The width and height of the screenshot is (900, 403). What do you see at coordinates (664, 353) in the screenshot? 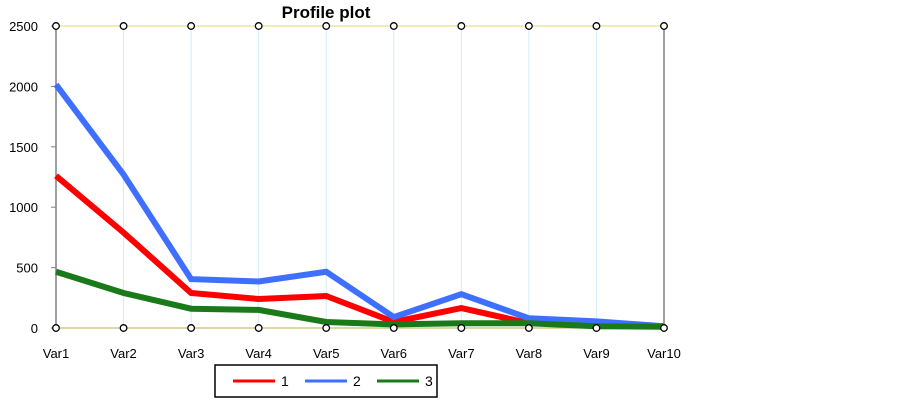
I see `x-tick-label: Var10` at bounding box center [664, 353].